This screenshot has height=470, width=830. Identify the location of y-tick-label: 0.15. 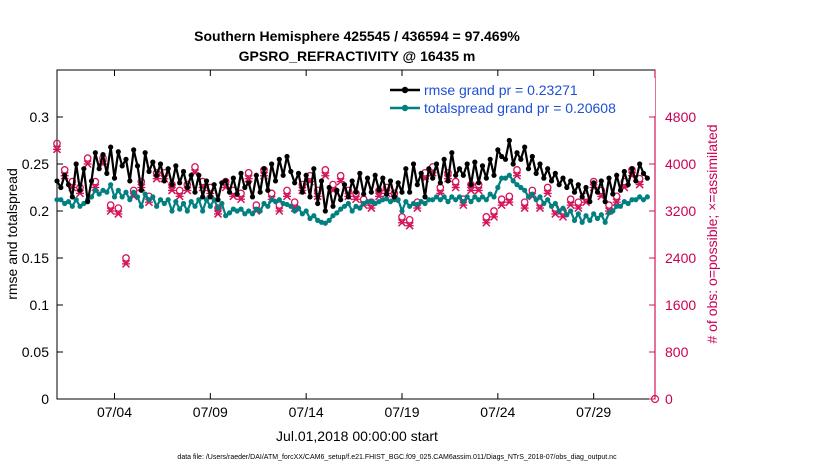
(35, 258).